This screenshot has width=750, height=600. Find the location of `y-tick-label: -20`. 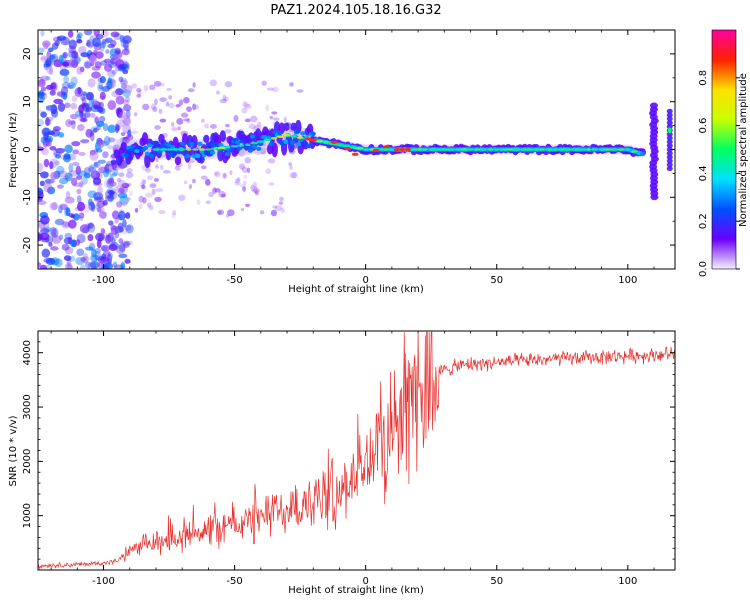

y-tick-label: -20 is located at coordinates (27, 245).